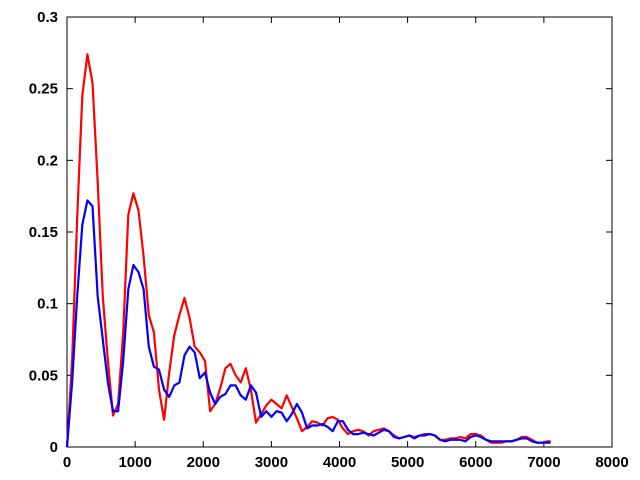  Describe the element at coordinates (43, 375) in the screenshot. I see `y-tick-label: 0.05` at that location.